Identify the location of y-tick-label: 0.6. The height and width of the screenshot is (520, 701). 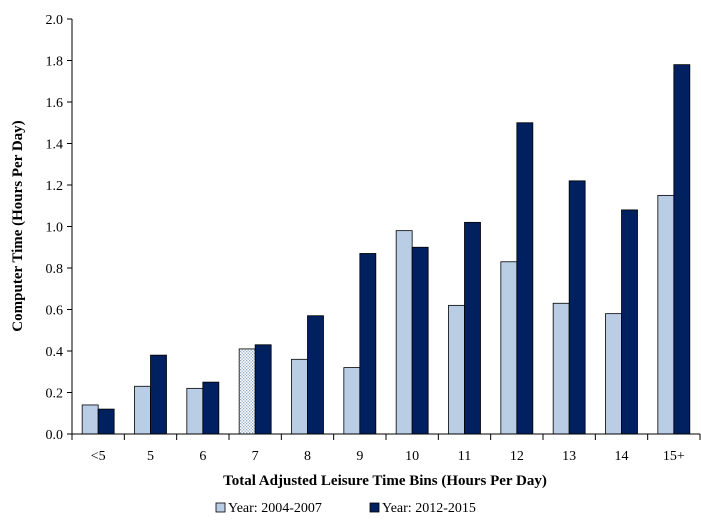
(55, 311).